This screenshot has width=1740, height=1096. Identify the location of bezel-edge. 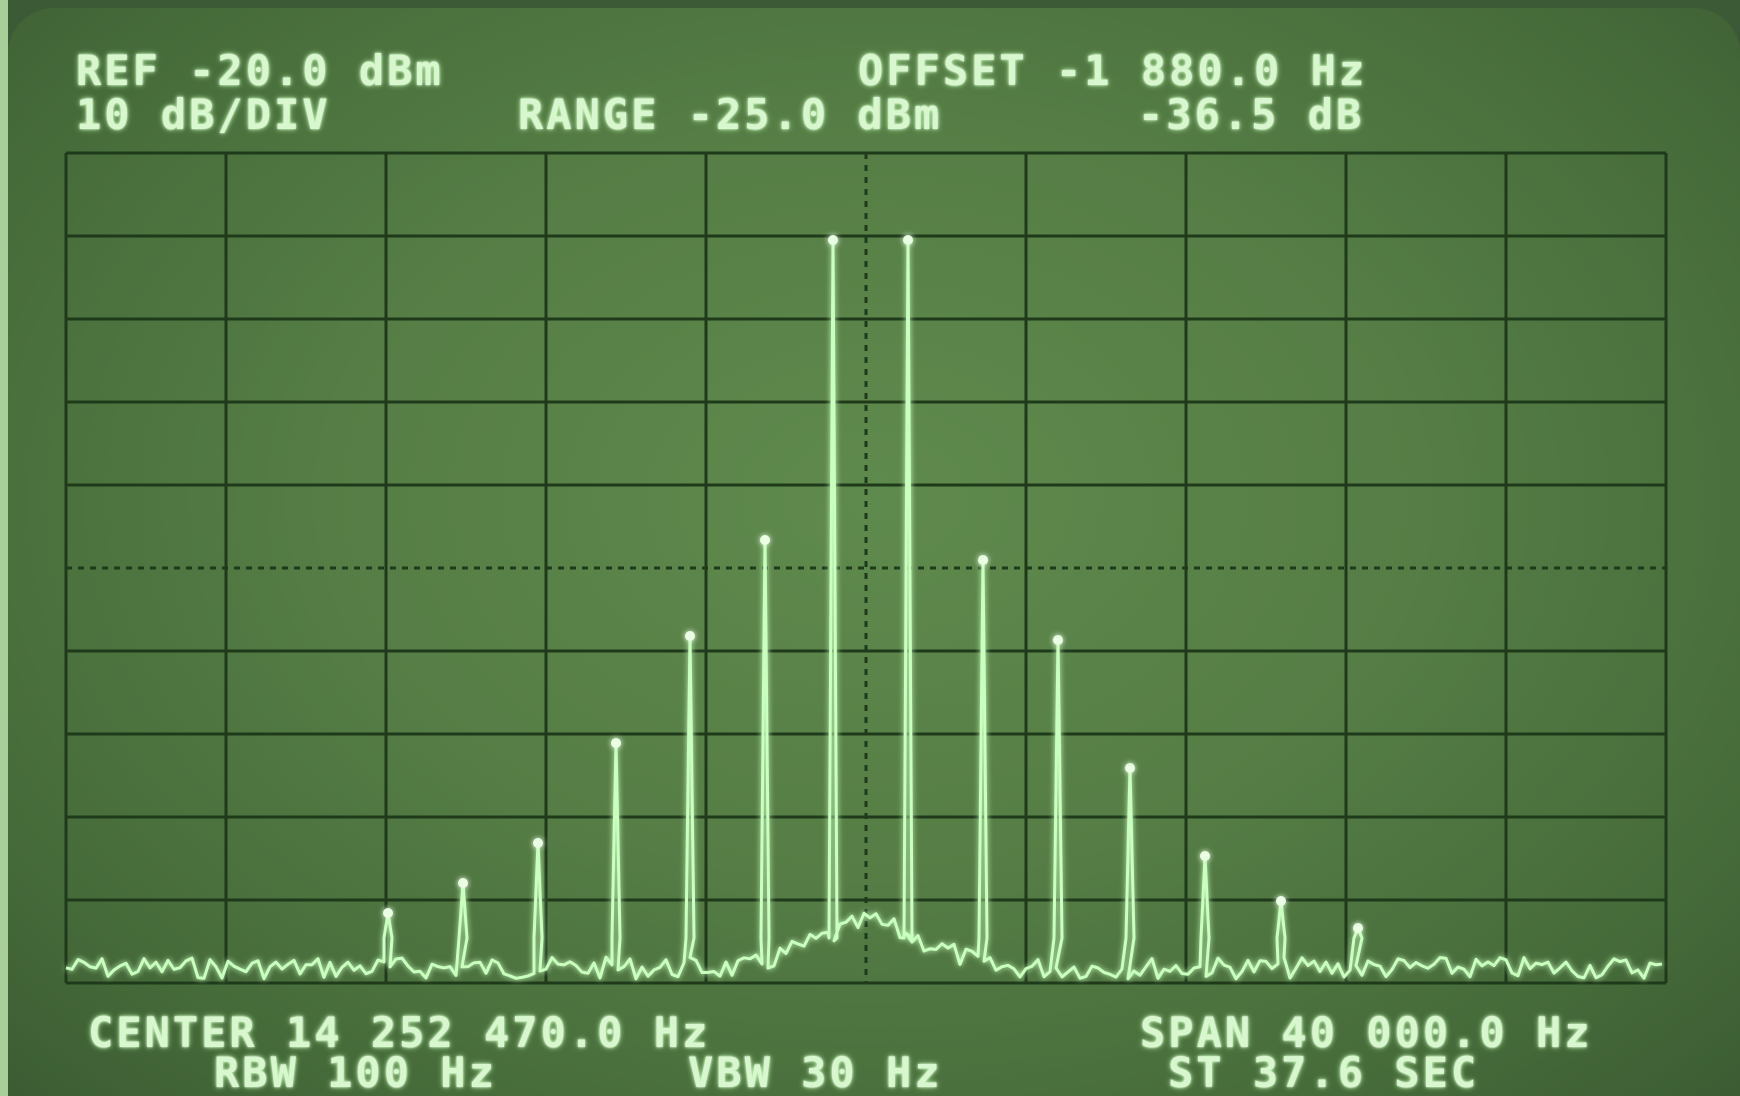
(4, 548).